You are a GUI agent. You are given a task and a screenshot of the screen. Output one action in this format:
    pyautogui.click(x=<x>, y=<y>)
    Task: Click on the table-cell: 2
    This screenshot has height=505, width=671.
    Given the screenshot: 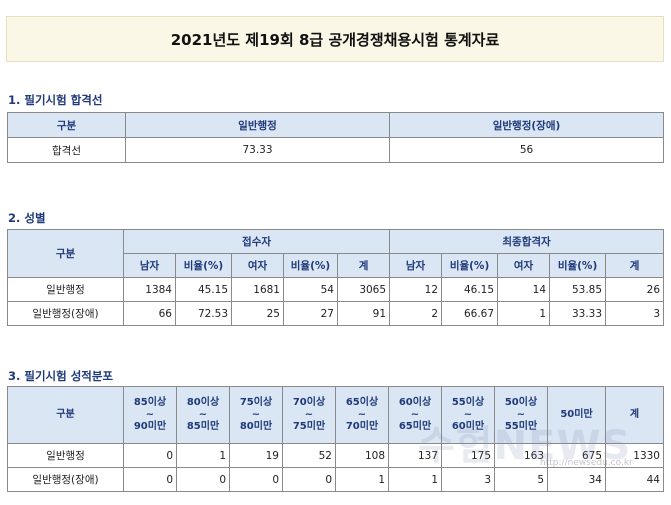 What is the action you would take?
    pyautogui.click(x=416, y=313)
    